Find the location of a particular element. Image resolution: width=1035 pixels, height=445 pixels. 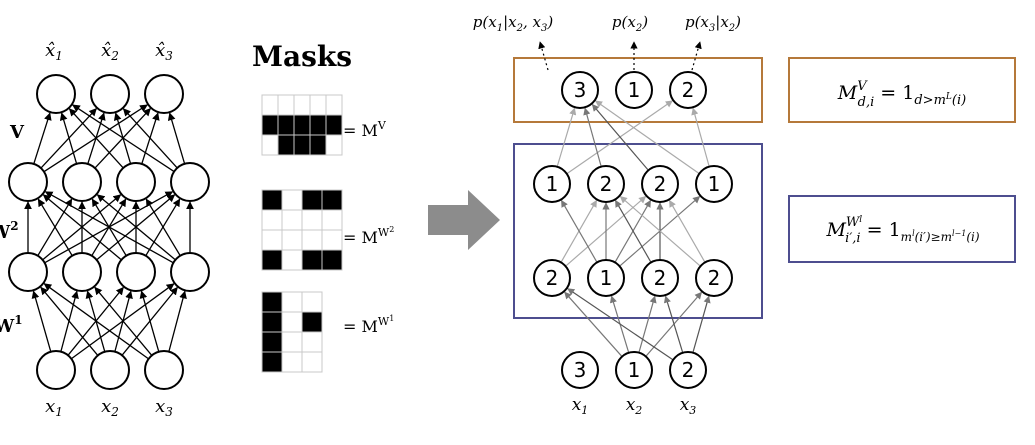

left-output-label-3: x̂3 is located at coordinates (164, 51).